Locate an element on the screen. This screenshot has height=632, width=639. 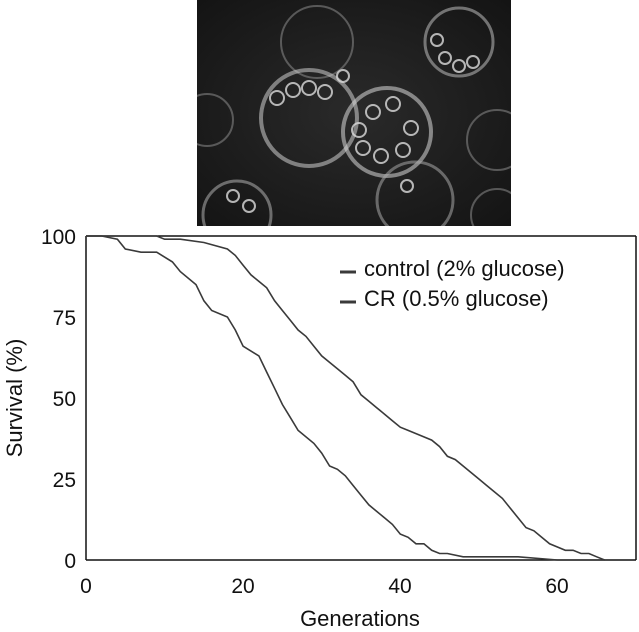
y-tick-labels: 100 75 50 25 0 is located at coordinates (58, 399).